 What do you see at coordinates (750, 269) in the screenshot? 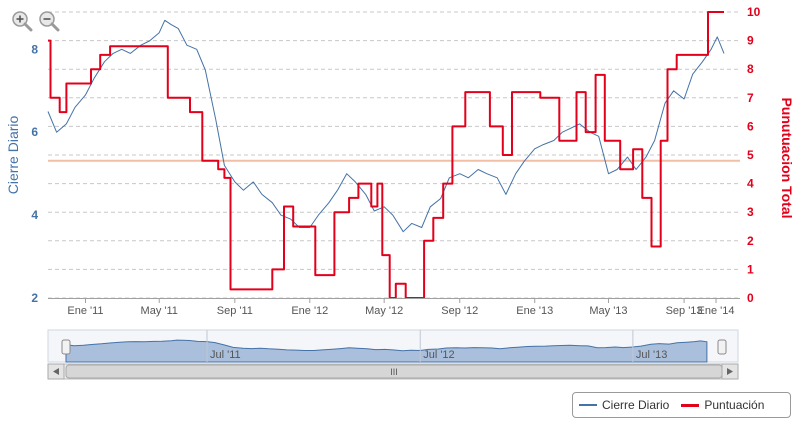
I see `y-right-tick-label: 1` at bounding box center [750, 269].